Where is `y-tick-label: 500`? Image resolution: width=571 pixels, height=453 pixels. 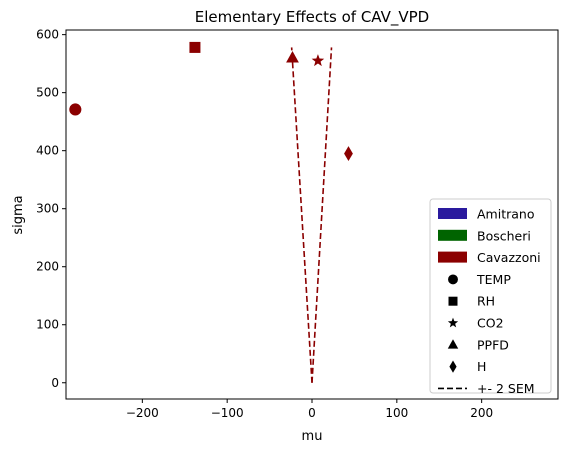 y-tick-label: 500 is located at coordinates (47, 93).